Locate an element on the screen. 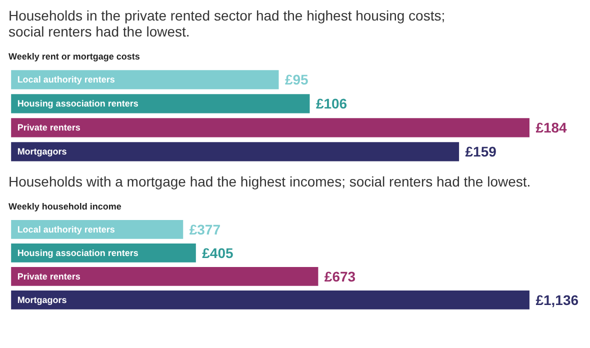 The width and height of the screenshot is (590, 348). data-label: £377 is located at coordinates (205, 229).